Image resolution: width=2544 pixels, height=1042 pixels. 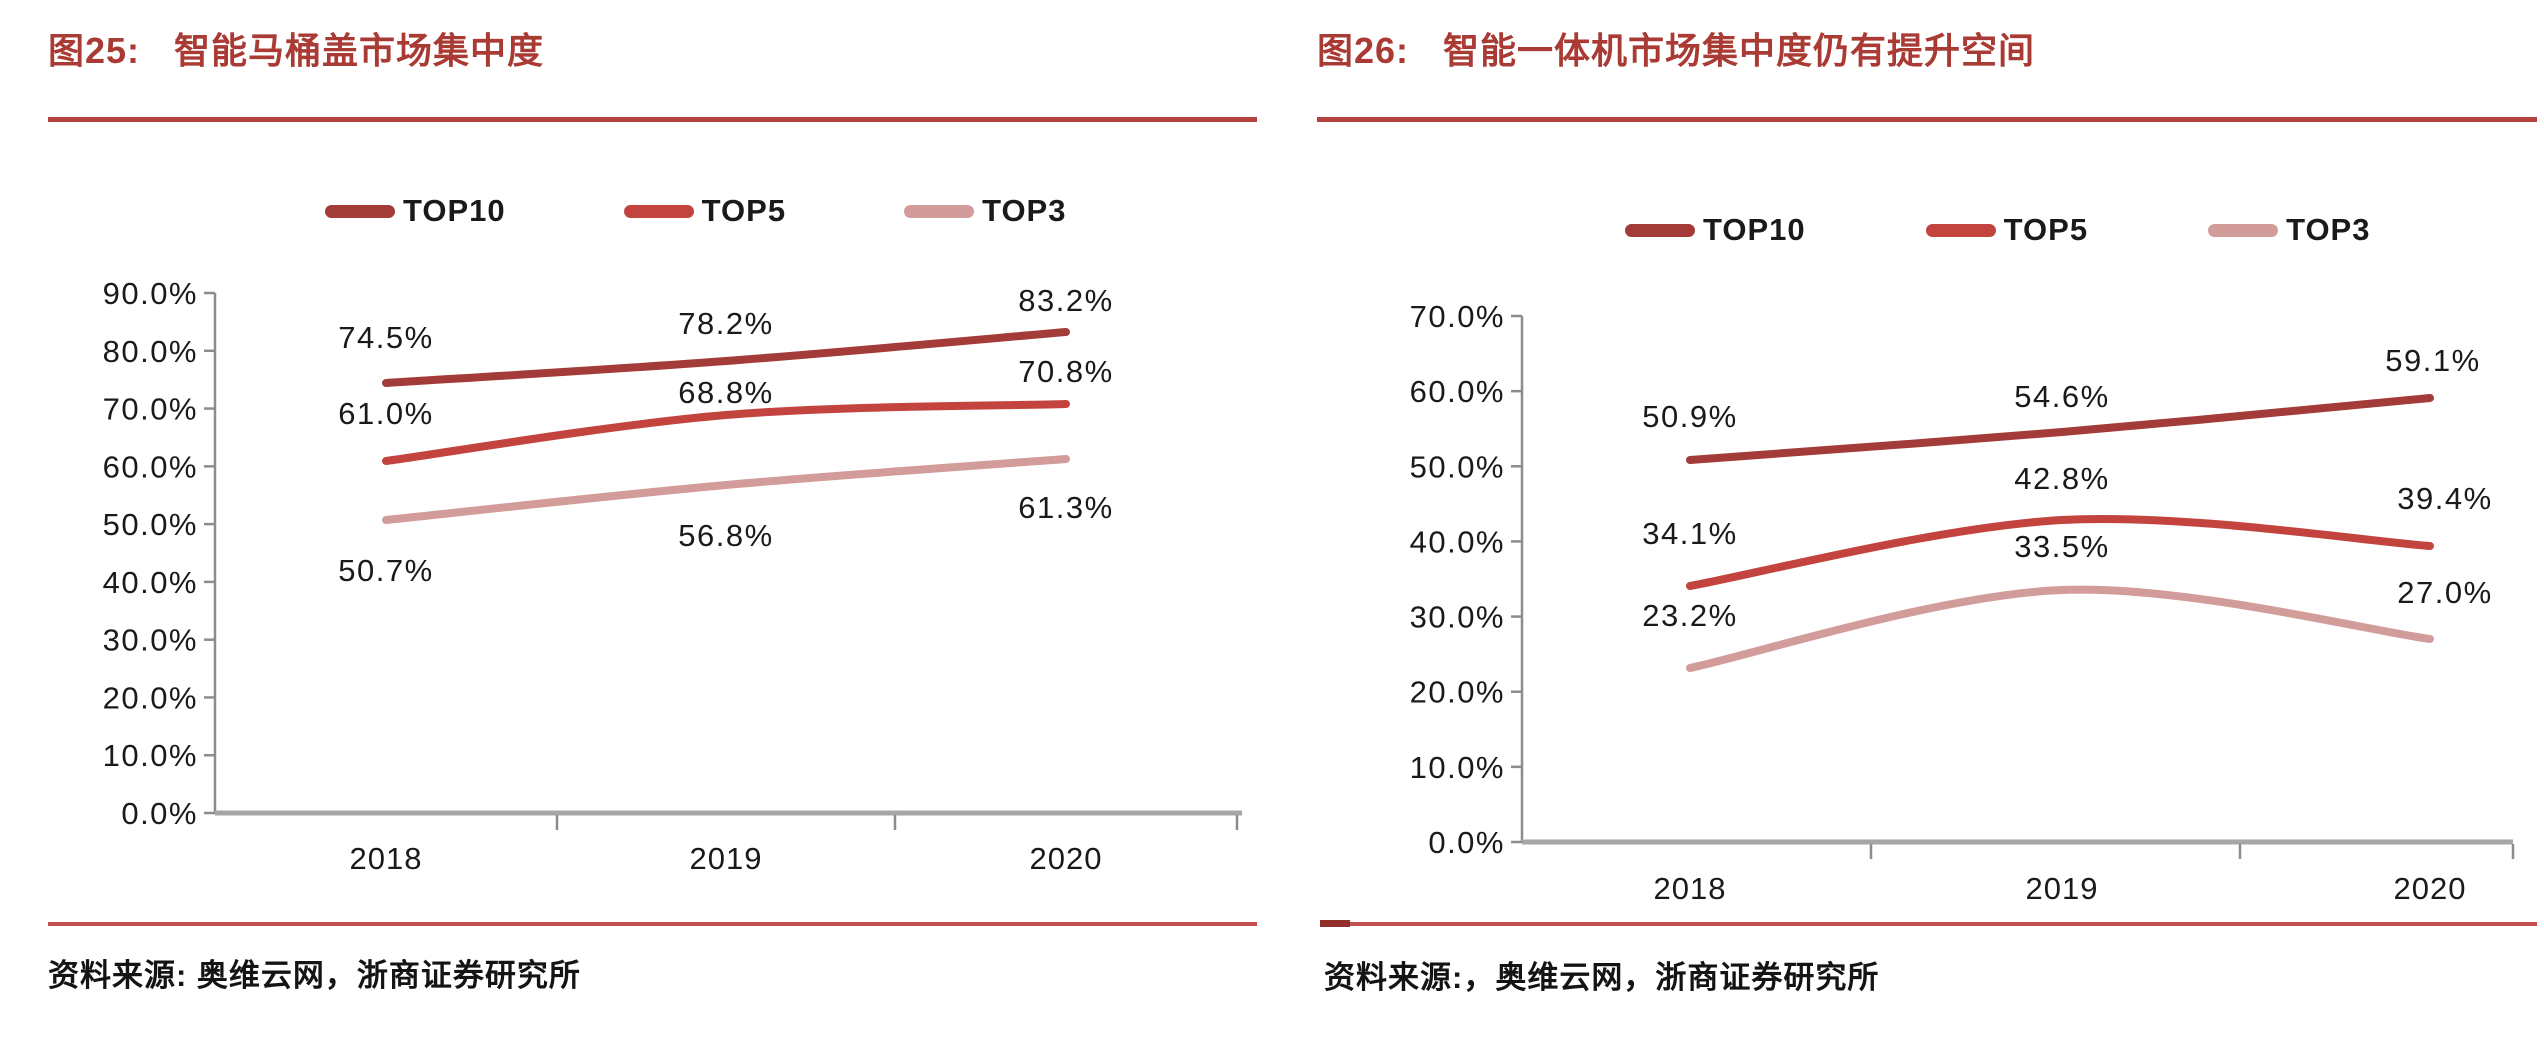 I want to click on svg-text: 42.8%, so click(x=2061, y=478).